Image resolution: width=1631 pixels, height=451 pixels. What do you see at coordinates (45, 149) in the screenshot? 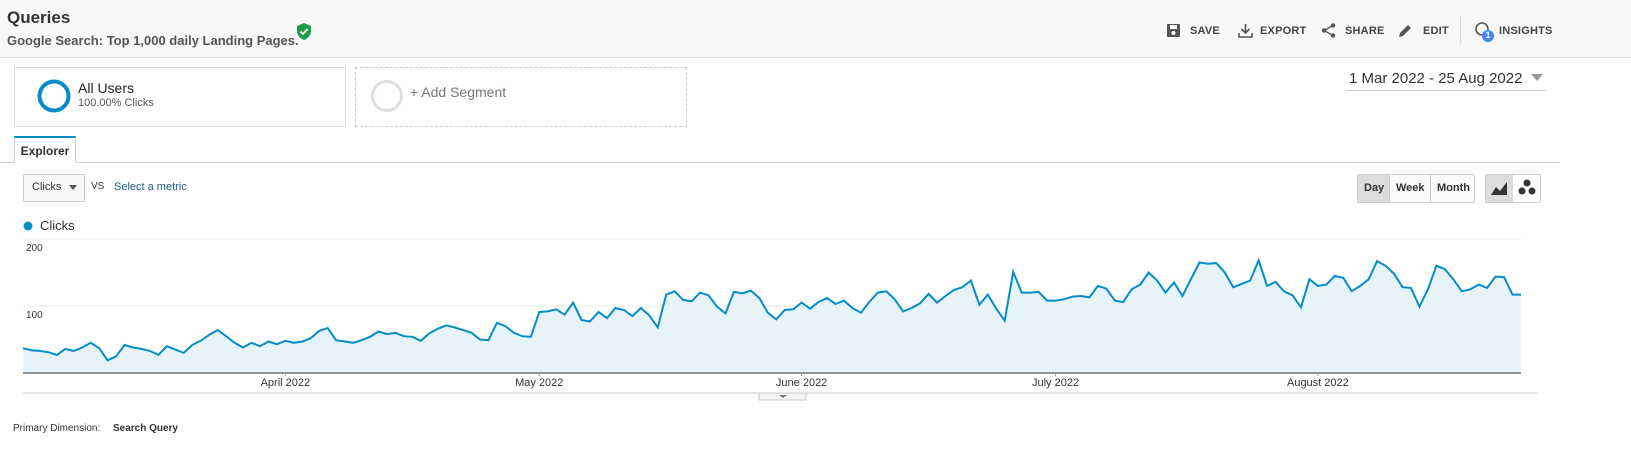
I see `explorer-tab: Explorer` at bounding box center [45, 149].